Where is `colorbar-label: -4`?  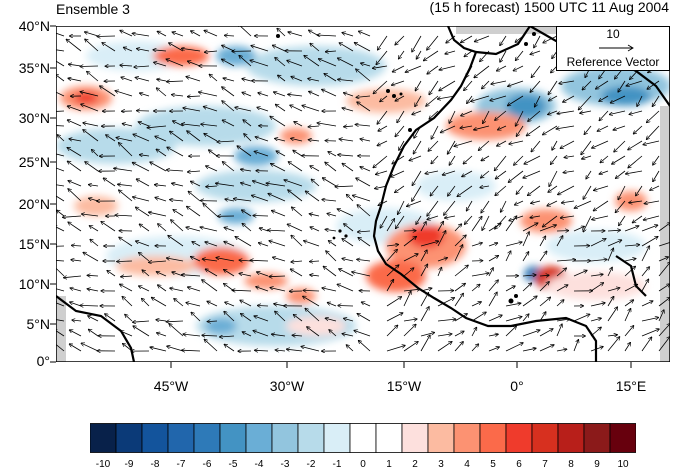 colorbar-label: -4 is located at coordinates (259, 464).